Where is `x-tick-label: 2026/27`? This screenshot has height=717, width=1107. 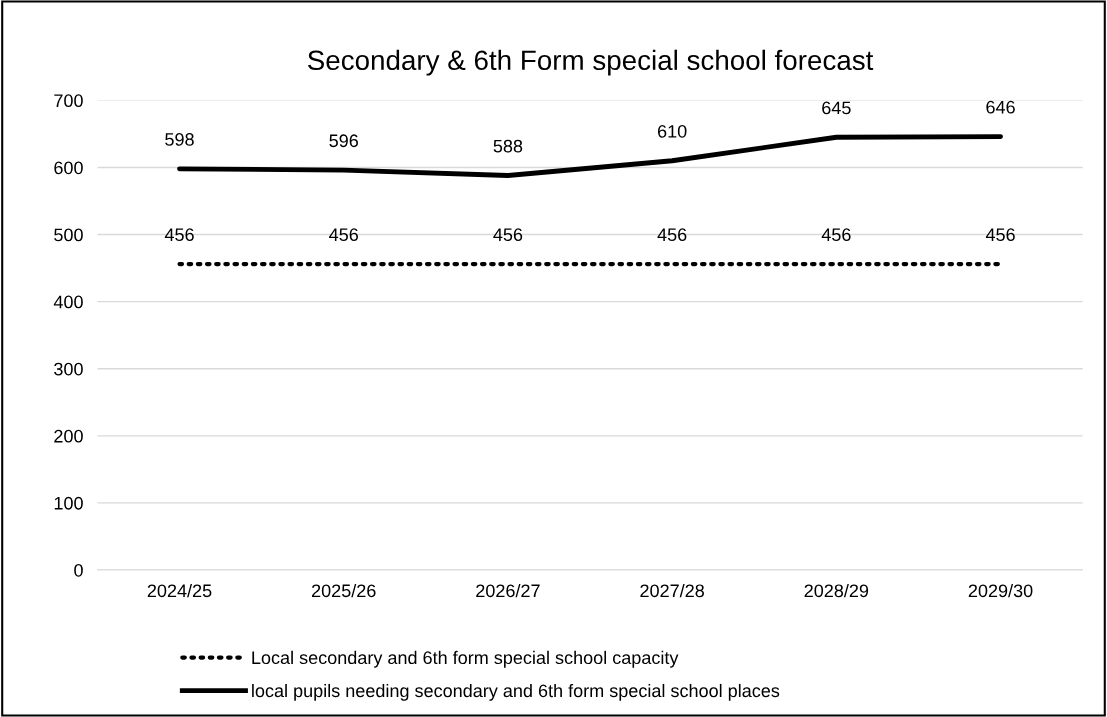
x-tick-label: 2026/27 is located at coordinates (508, 590).